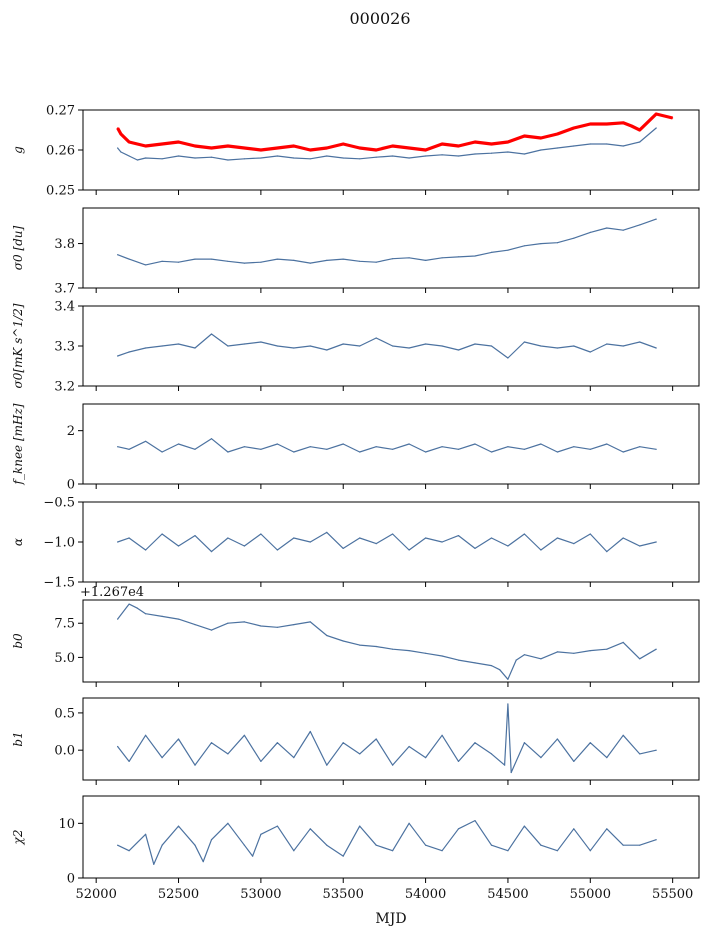  Describe the element at coordinates (18, 542) in the screenshot. I see `y-axis-label-alpha: α` at that location.